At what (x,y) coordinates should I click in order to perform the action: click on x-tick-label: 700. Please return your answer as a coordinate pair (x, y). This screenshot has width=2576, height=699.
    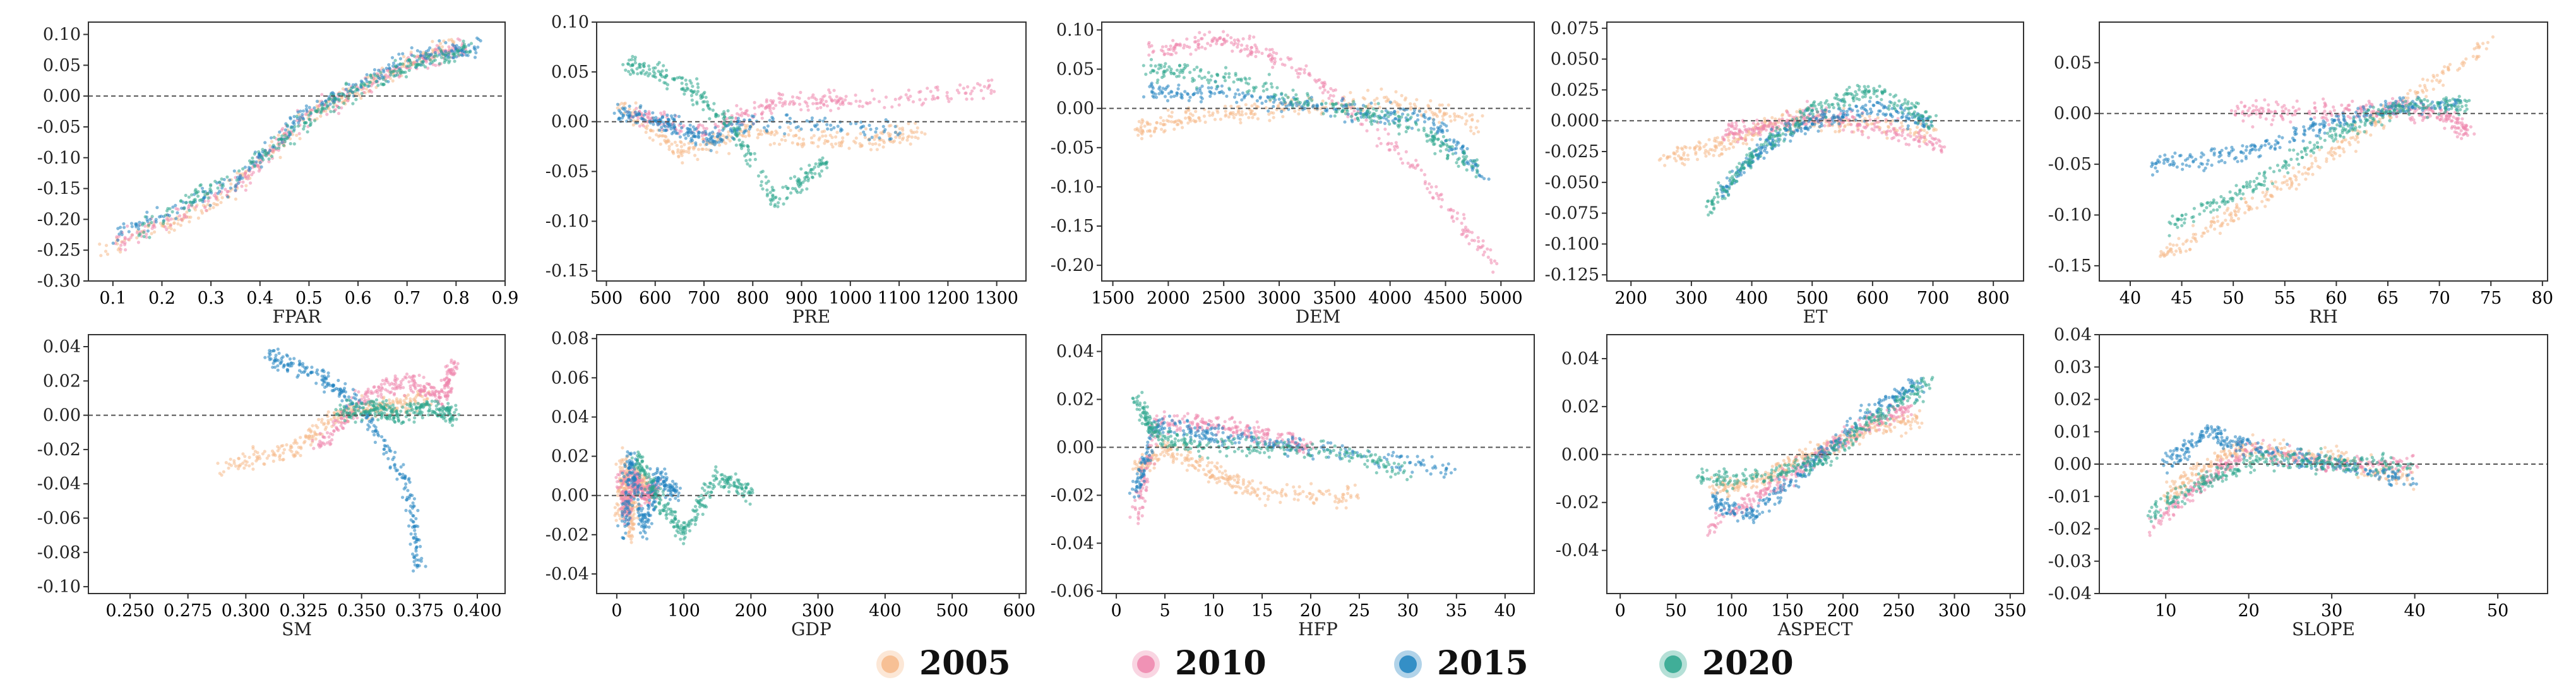
    Looking at the image, I should click on (704, 298).